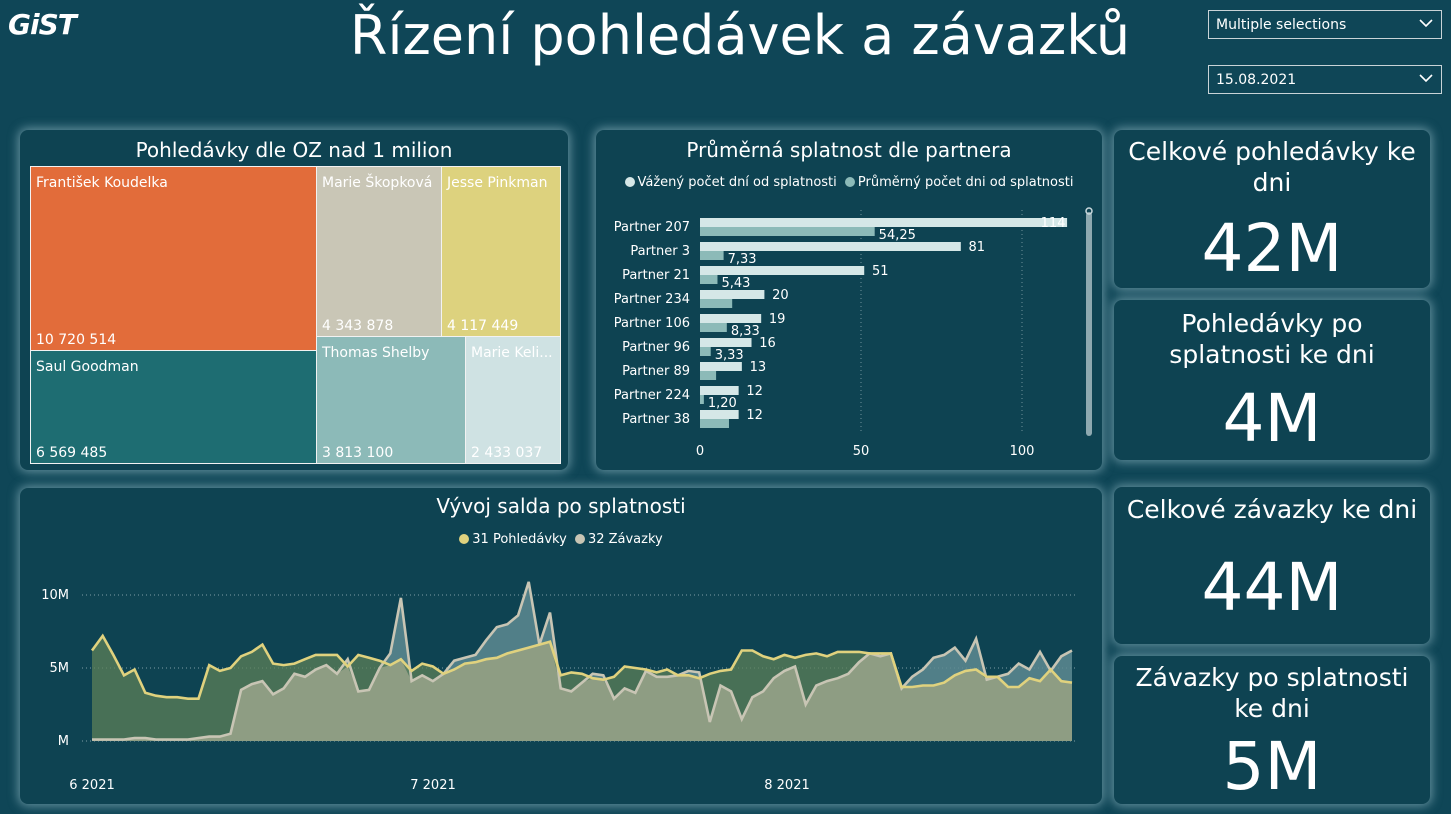 Image resolution: width=1451 pixels, height=814 pixels. Describe the element at coordinates (376, 353) in the screenshot. I see `treemap-cell-name: Thomas Shelby` at that location.